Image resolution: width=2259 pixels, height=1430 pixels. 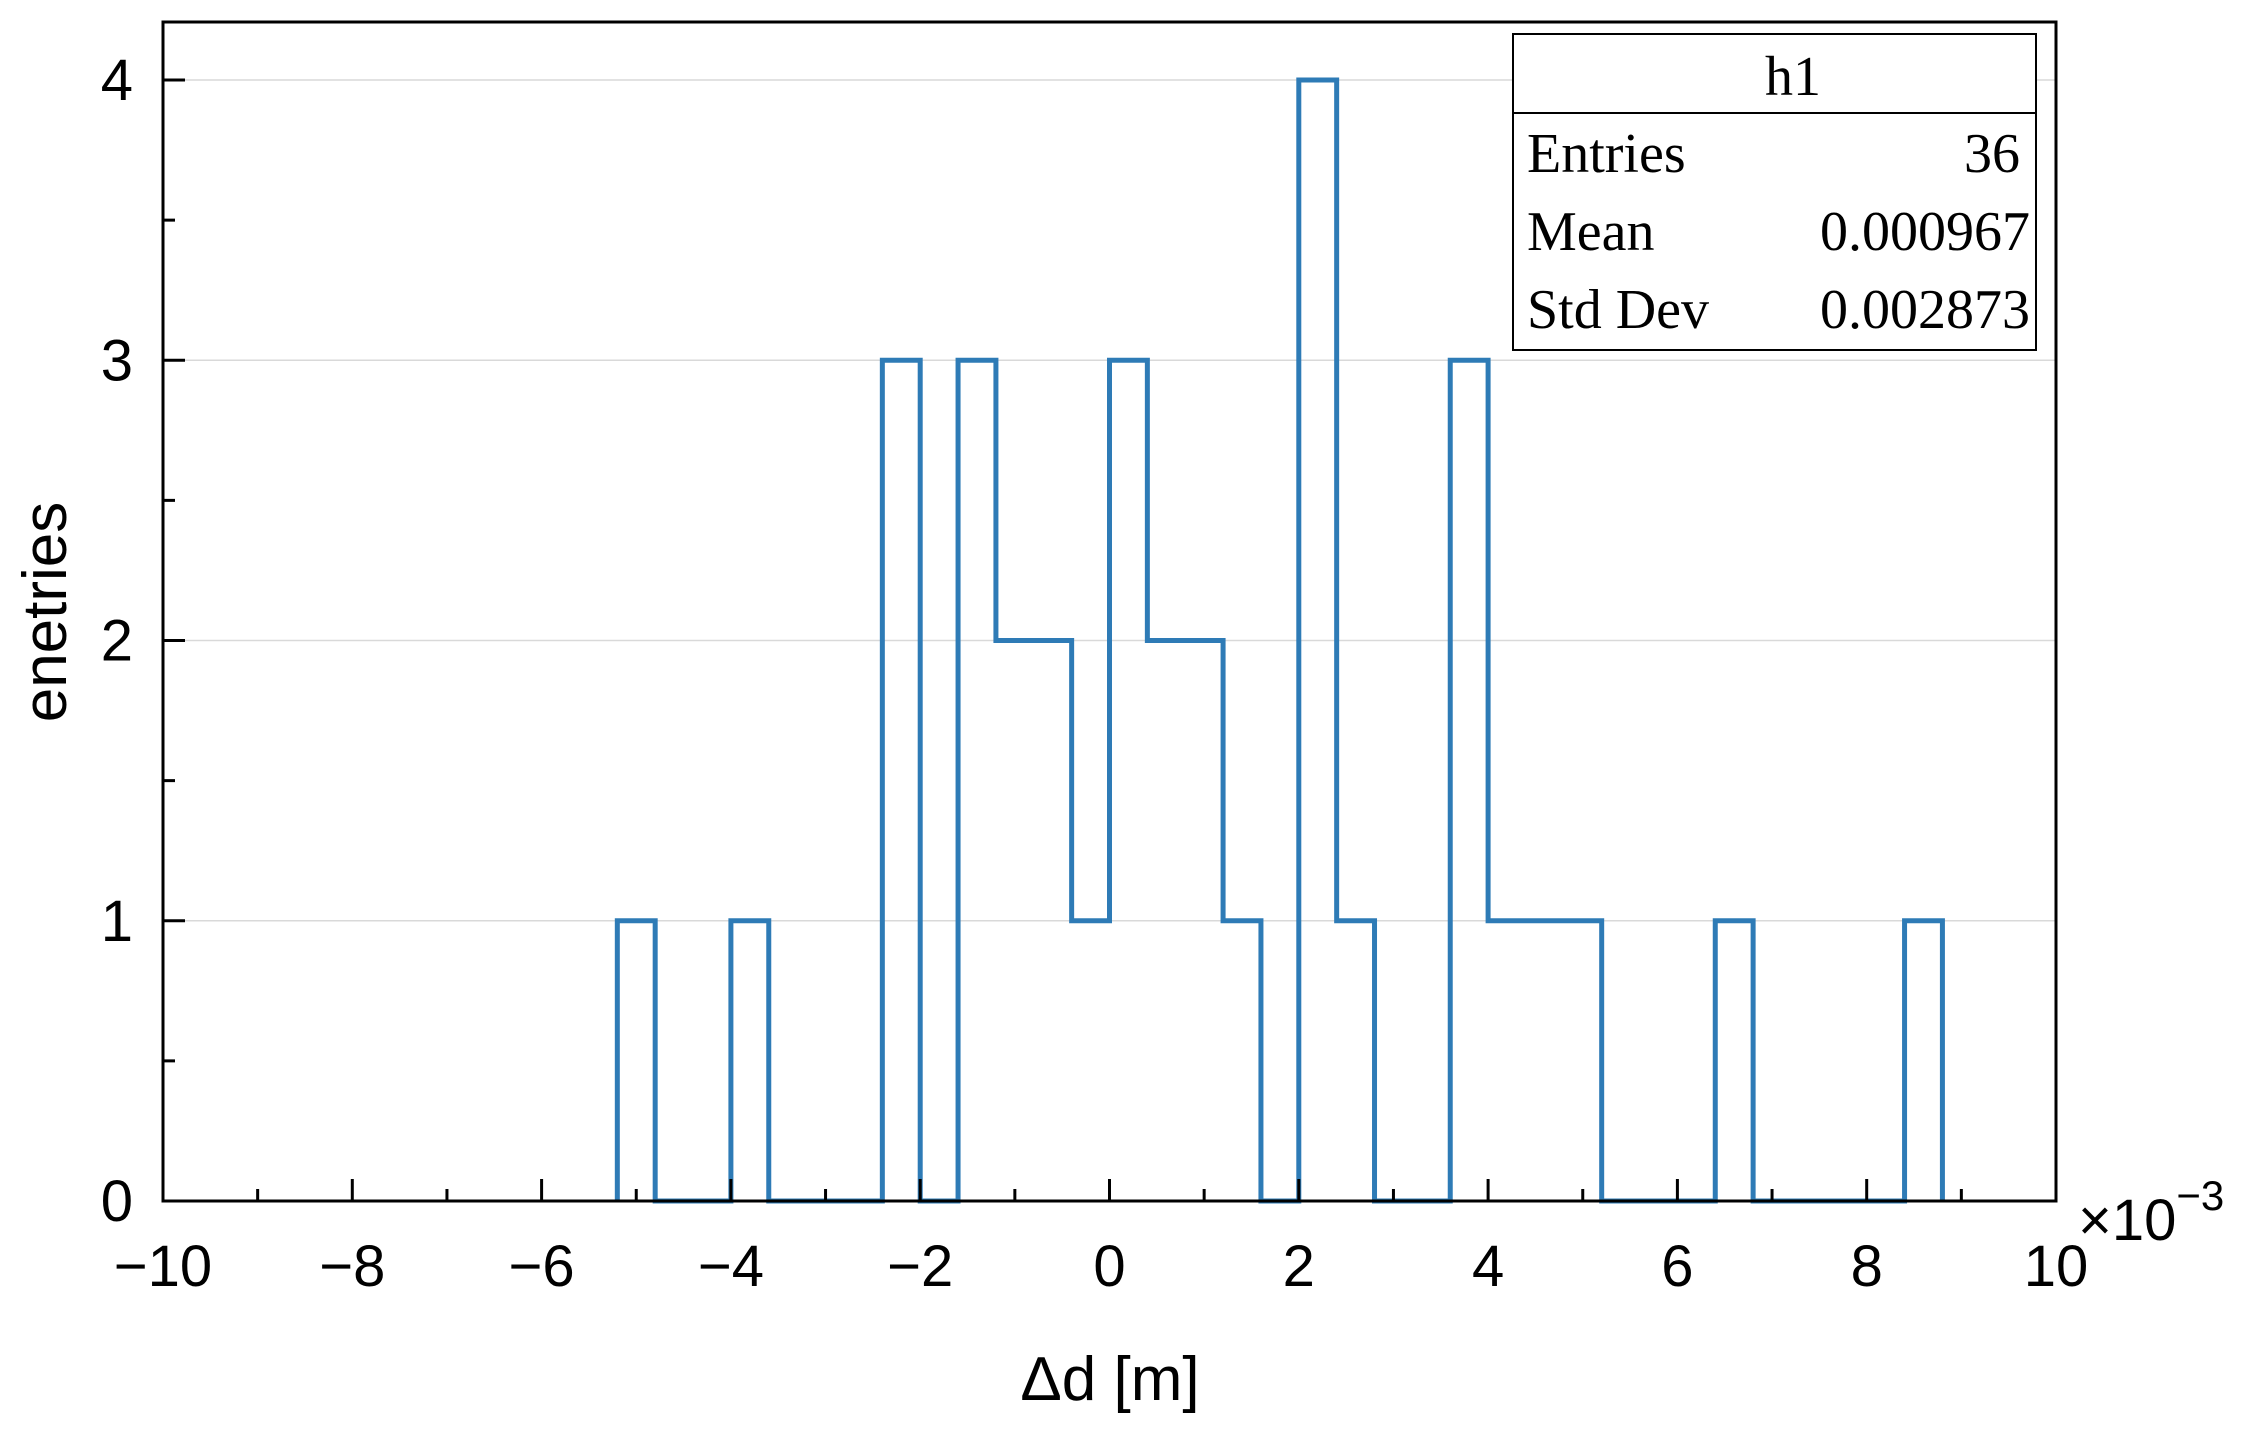 What do you see at coordinates (920, 1266) in the screenshot?
I see `x-tick-label: −2` at bounding box center [920, 1266].